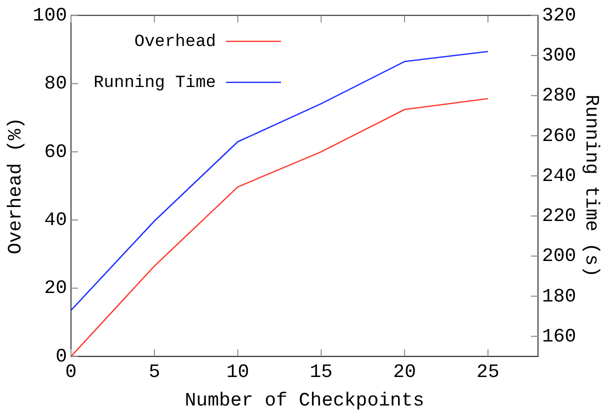 Image resolution: width=605 pixels, height=414 pixels. What do you see at coordinates (56, 288) in the screenshot?
I see `y-tick-label: 20` at bounding box center [56, 288].